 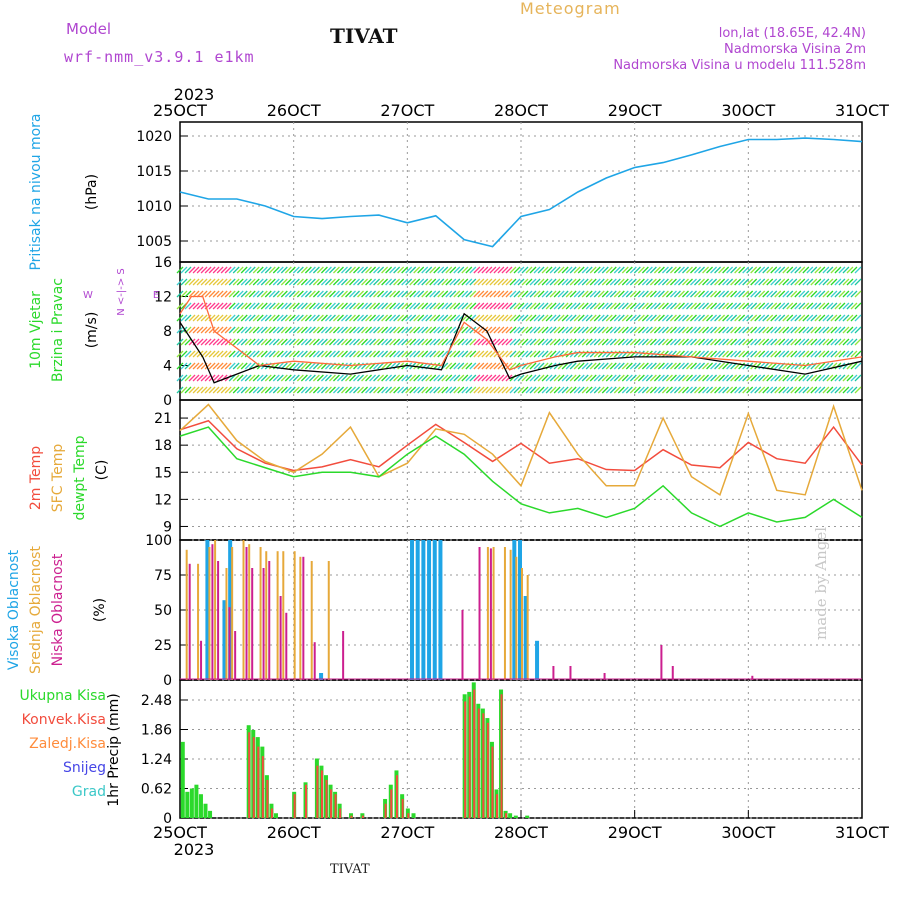 What do you see at coordinates (314, 661) in the screenshot?
I see `cloud-bar-low_cloud` at bounding box center [314, 661].